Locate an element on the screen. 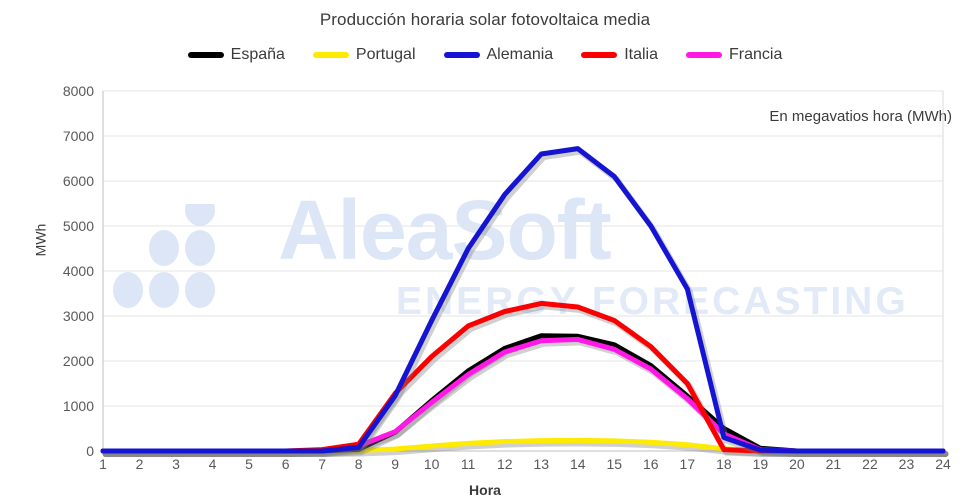 The height and width of the screenshot is (503, 970). chart-legend: España Portugal Alemania Italia Francia is located at coordinates (485, 55).